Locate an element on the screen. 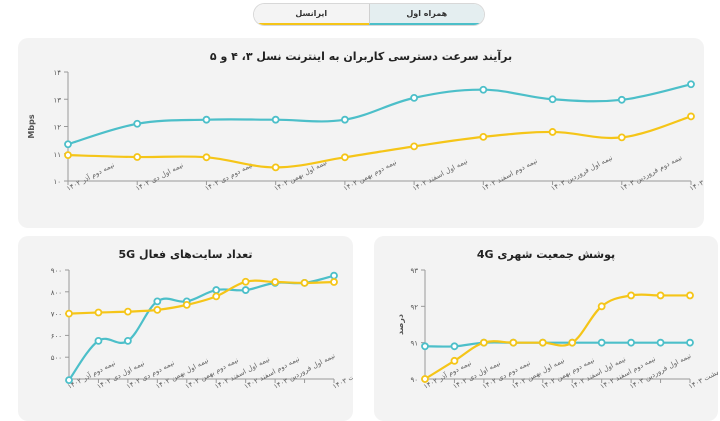 This screenshot has width=720, height=421. y-tick-label: ۵۰۰ is located at coordinates (56, 358).